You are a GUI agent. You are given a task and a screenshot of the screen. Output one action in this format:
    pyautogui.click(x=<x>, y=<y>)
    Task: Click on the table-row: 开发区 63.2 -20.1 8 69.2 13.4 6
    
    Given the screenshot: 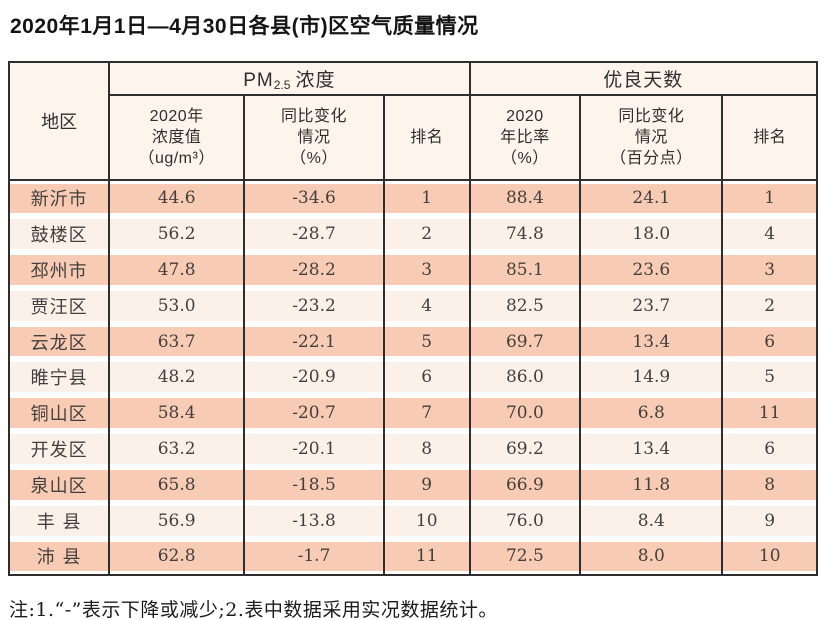 What is the action you would take?
    pyautogui.click(x=412, y=449)
    